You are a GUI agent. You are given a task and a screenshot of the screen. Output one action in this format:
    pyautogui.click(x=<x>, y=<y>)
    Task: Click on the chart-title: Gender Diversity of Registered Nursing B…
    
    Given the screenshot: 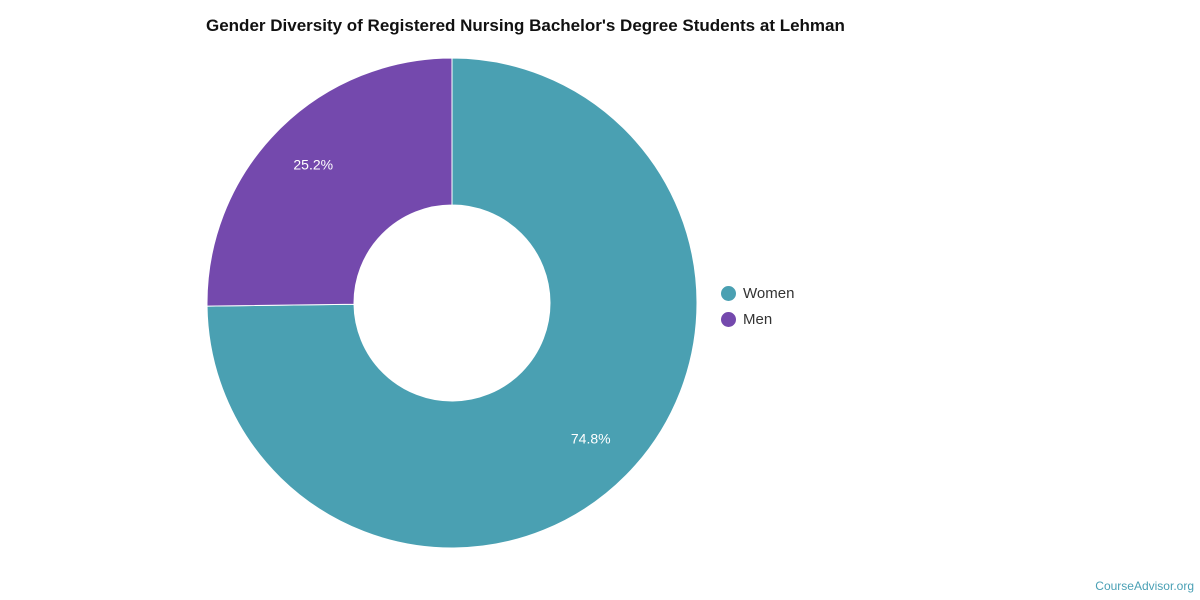 What is the action you would take?
    pyautogui.click(x=525, y=25)
    